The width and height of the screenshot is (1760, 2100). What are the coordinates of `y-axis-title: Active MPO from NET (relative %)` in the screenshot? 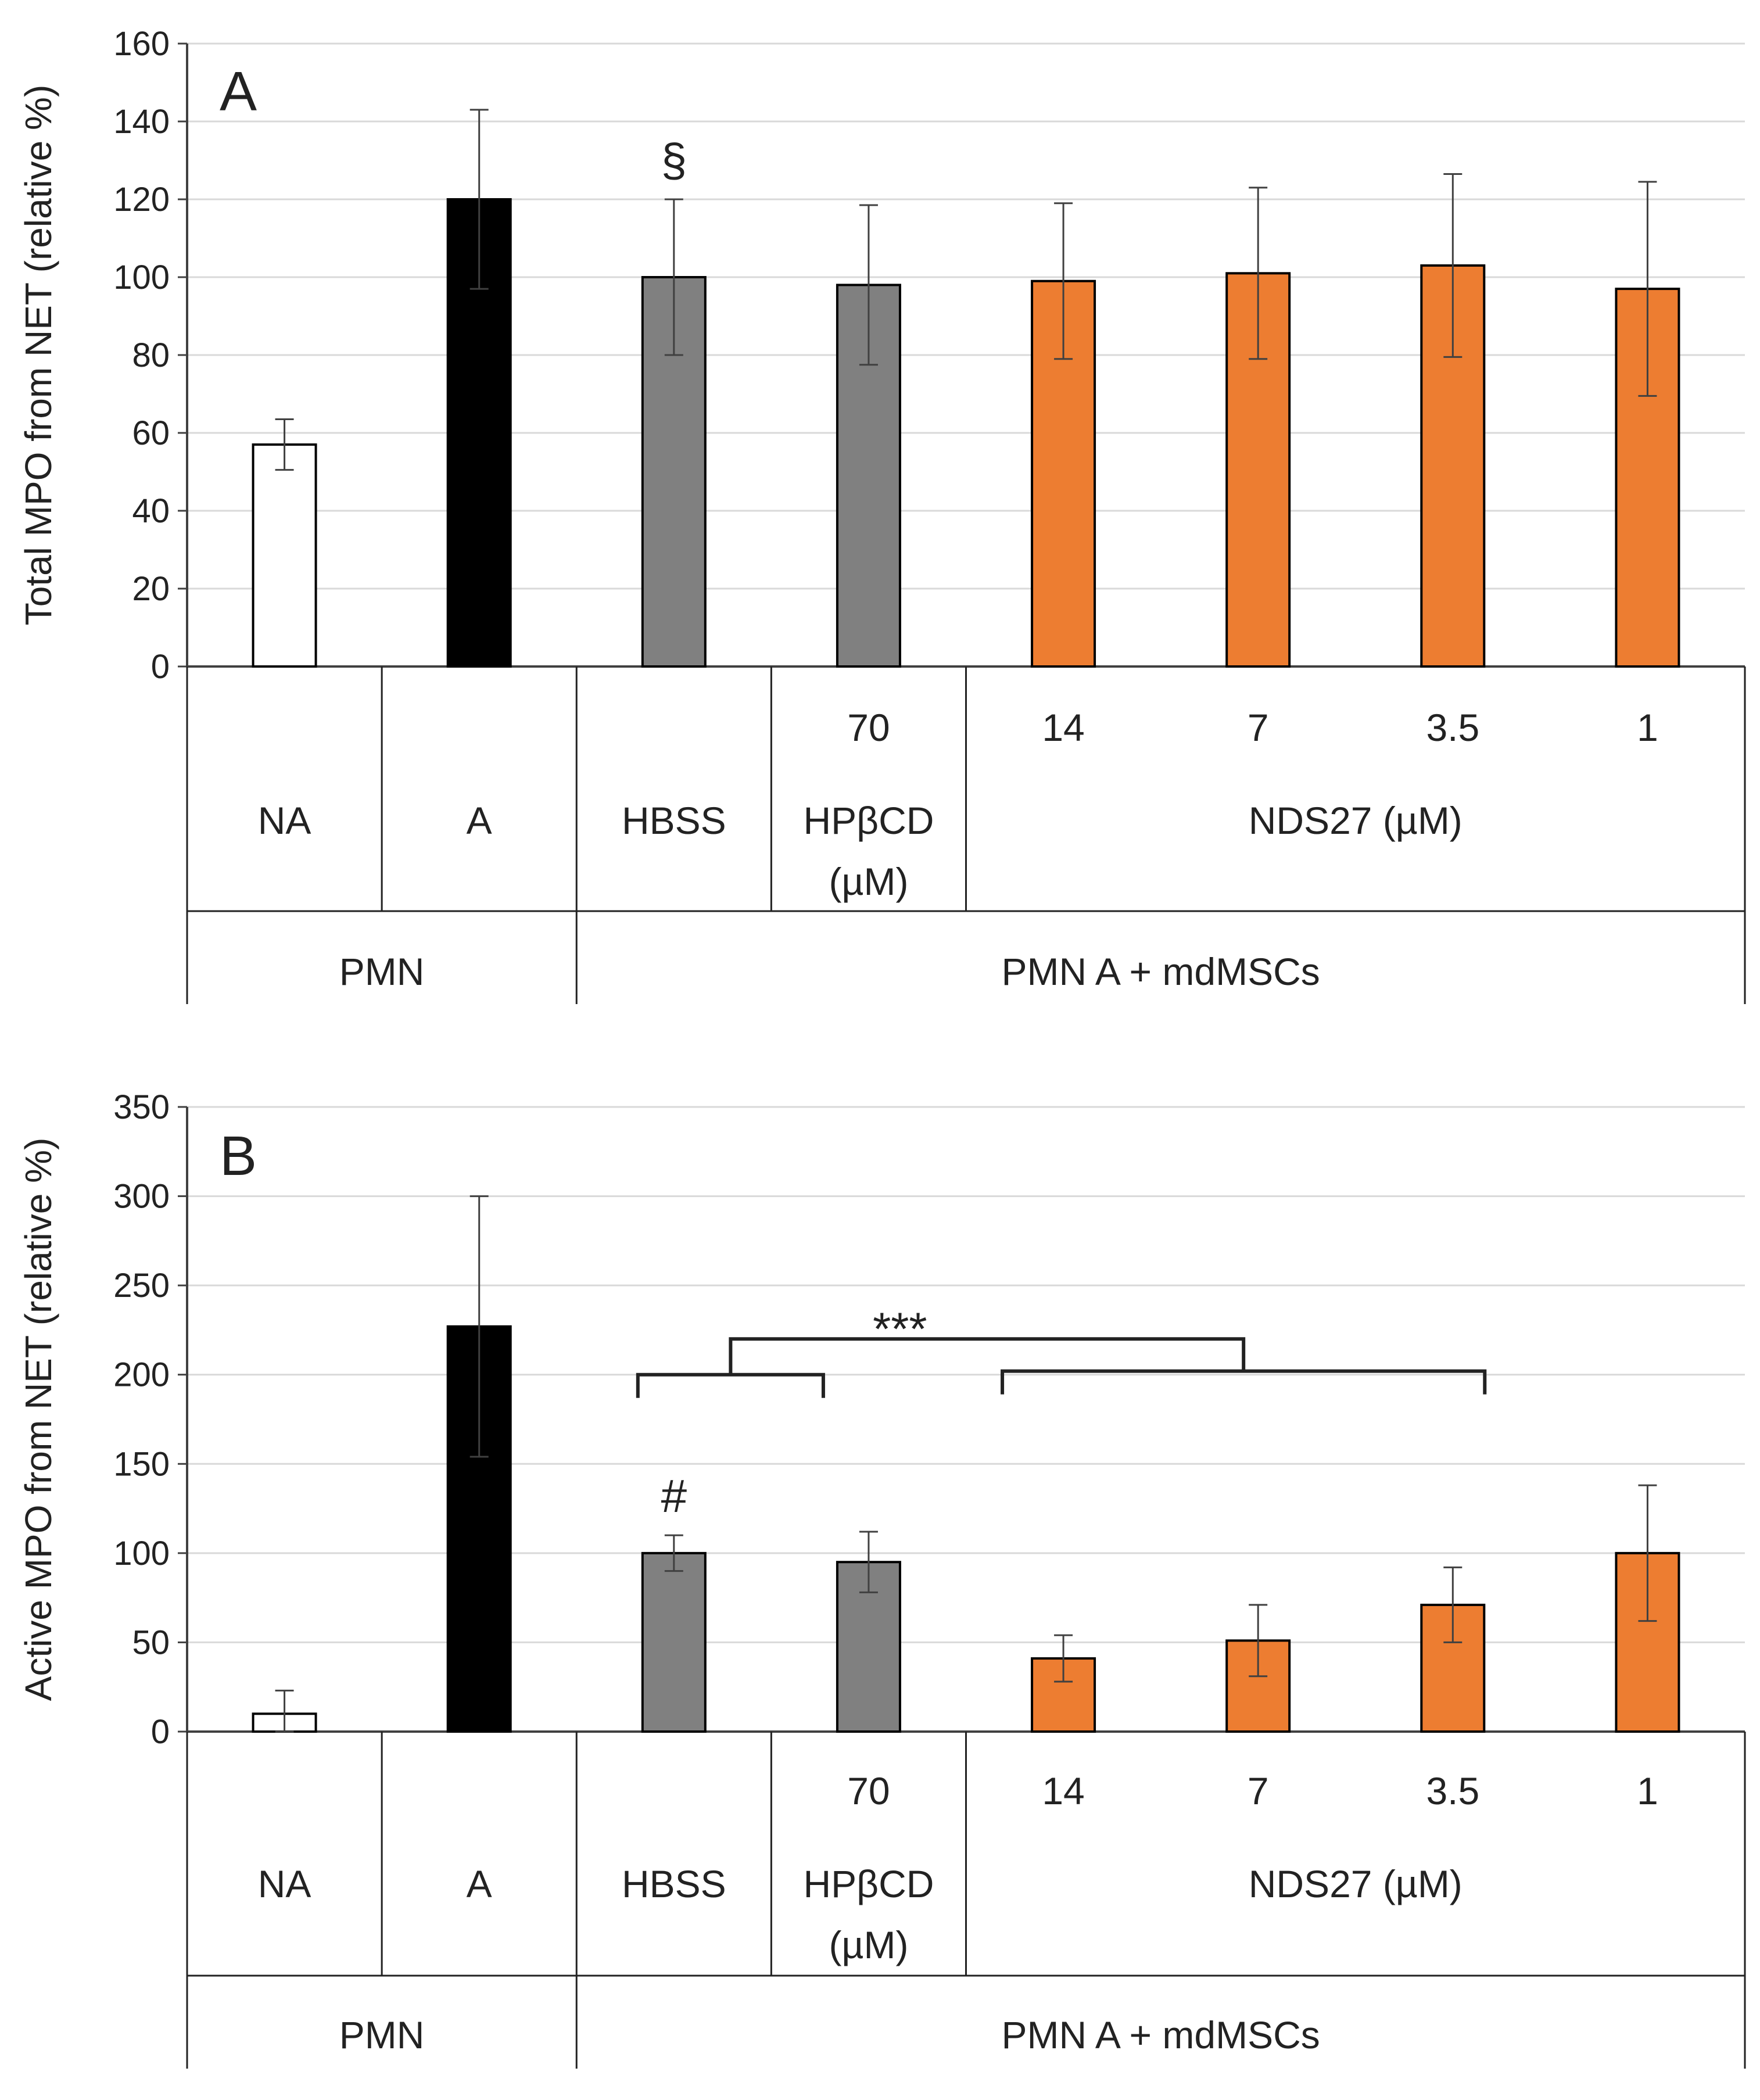 It's located at (38, 1419).